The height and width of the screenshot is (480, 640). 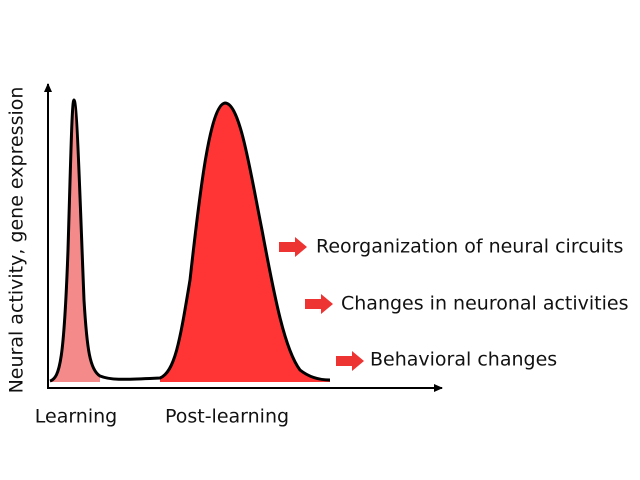 I want to click on outcome-label: Changes in neuronal activities, so click(x=485, y=304).